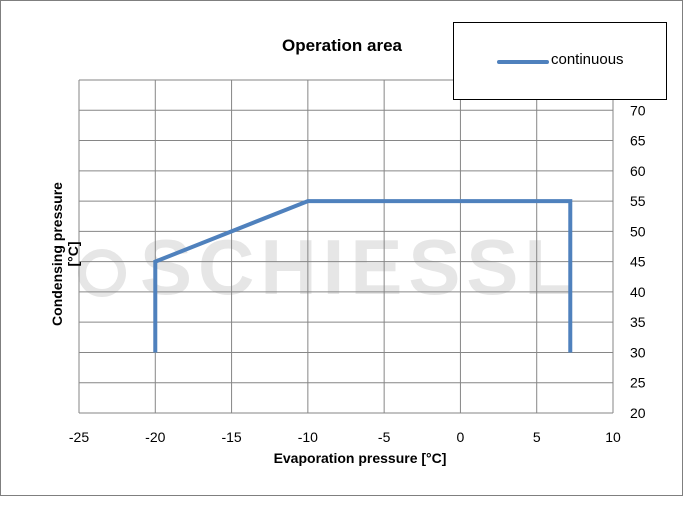  What do you see at coordinates (638, 171) in the screenshot?
I see `y-tick-label: 60` at bounding box center [638, 171].